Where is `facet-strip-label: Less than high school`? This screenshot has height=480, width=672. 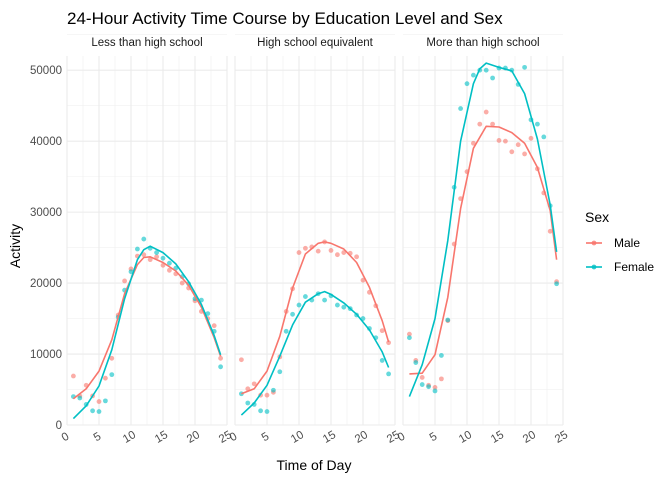 facet-strip-label: Less than high school is located at coordinates (146, 43).